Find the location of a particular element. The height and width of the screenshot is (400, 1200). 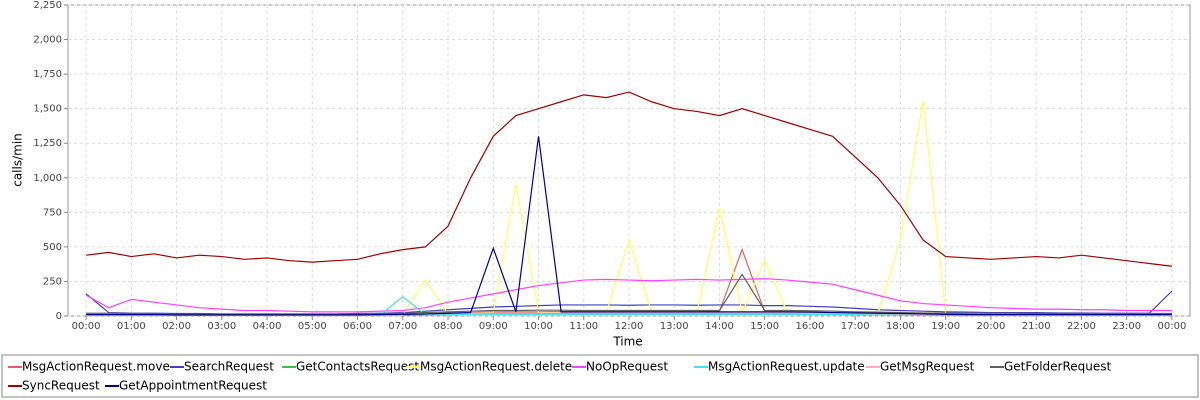

legend is located at coordinates (600, 376).